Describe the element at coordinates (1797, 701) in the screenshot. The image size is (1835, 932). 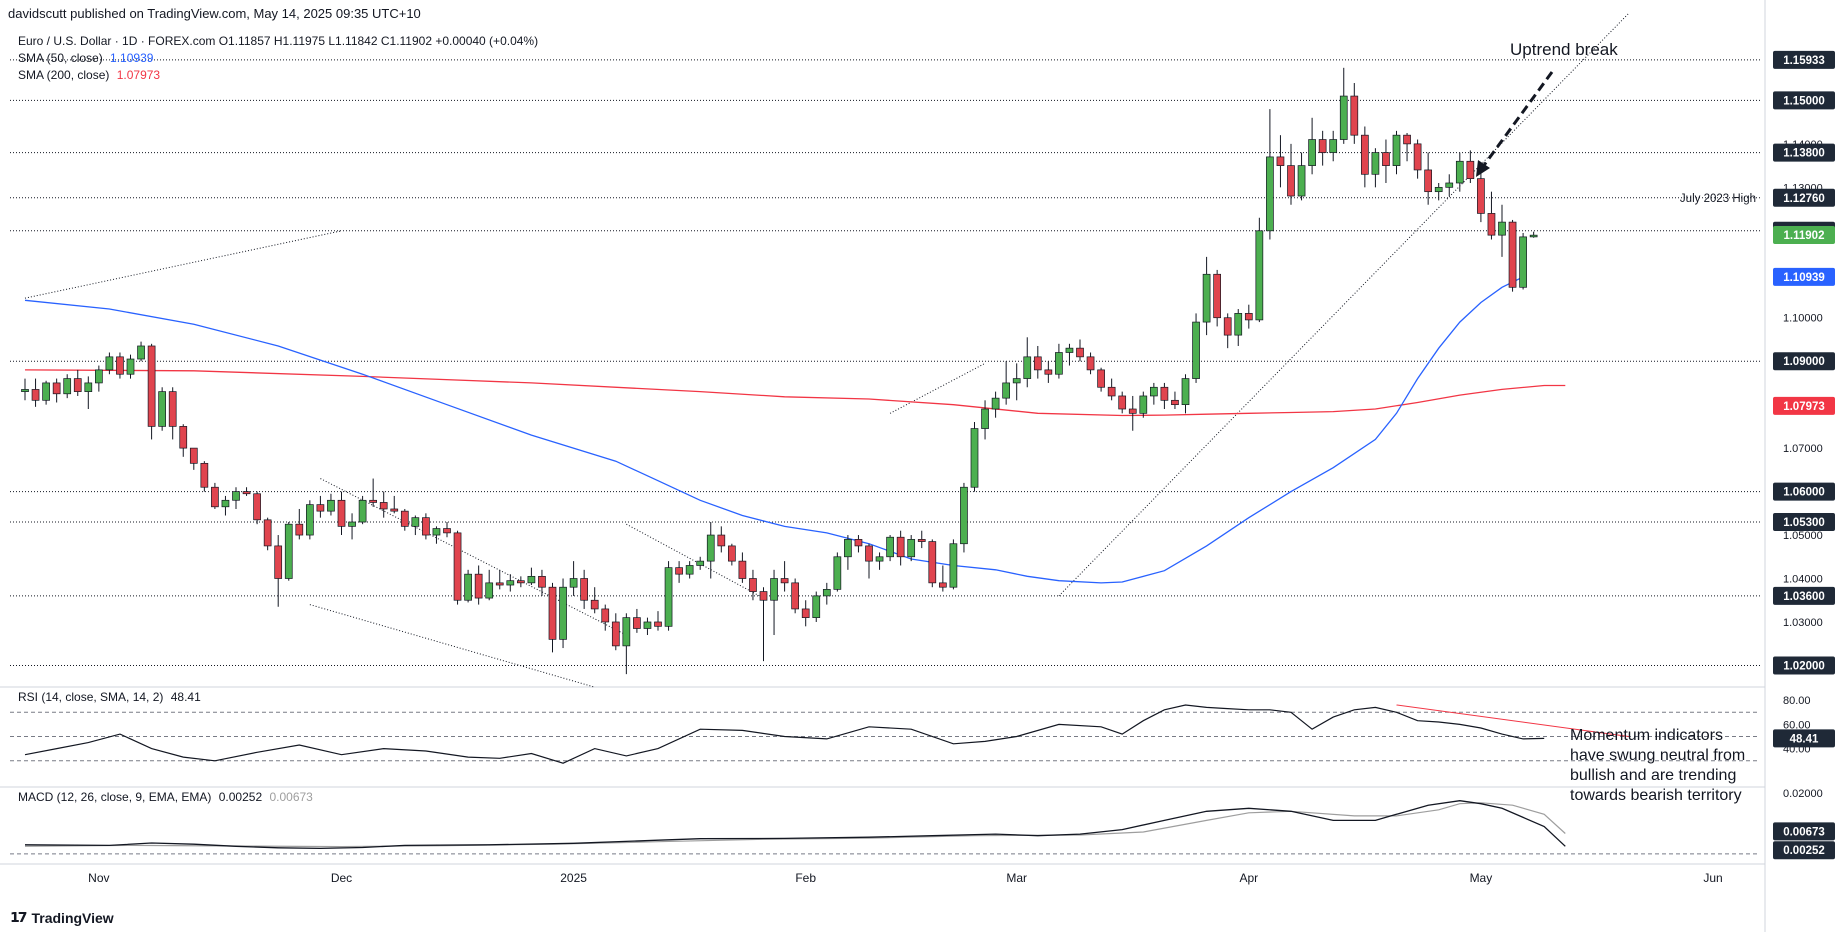
I see `rsi-axis-tick: 80.00` at that location.